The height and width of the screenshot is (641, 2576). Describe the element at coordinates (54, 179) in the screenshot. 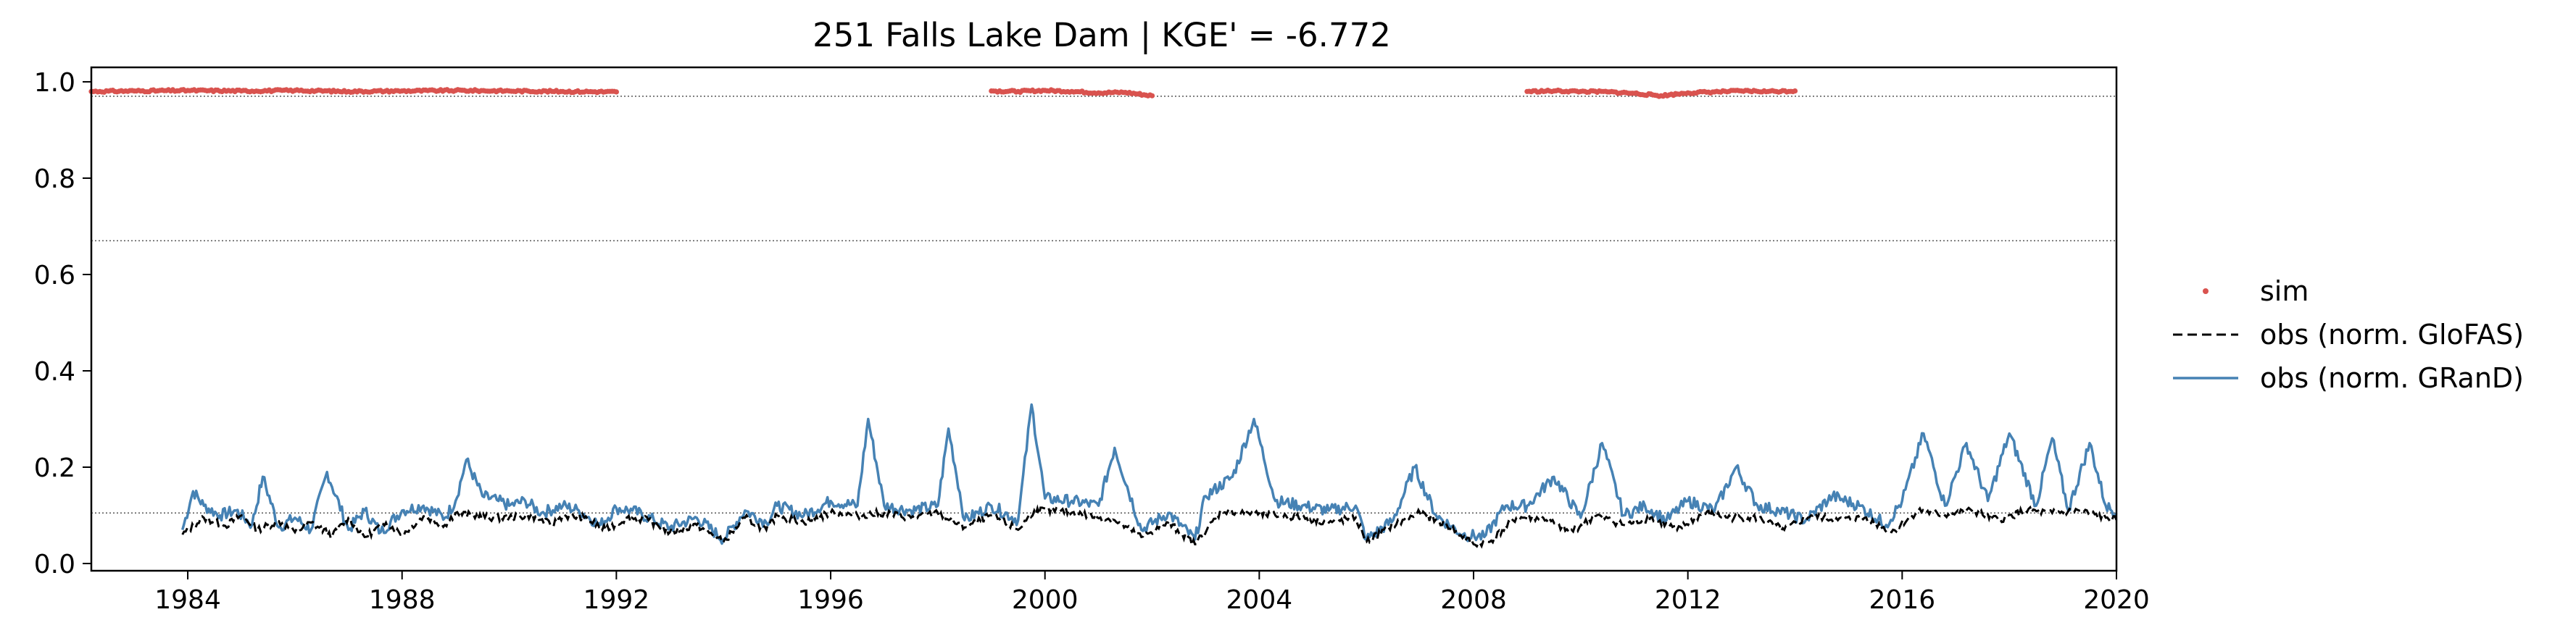

I see `y-tick-label: 0.8` at that location.